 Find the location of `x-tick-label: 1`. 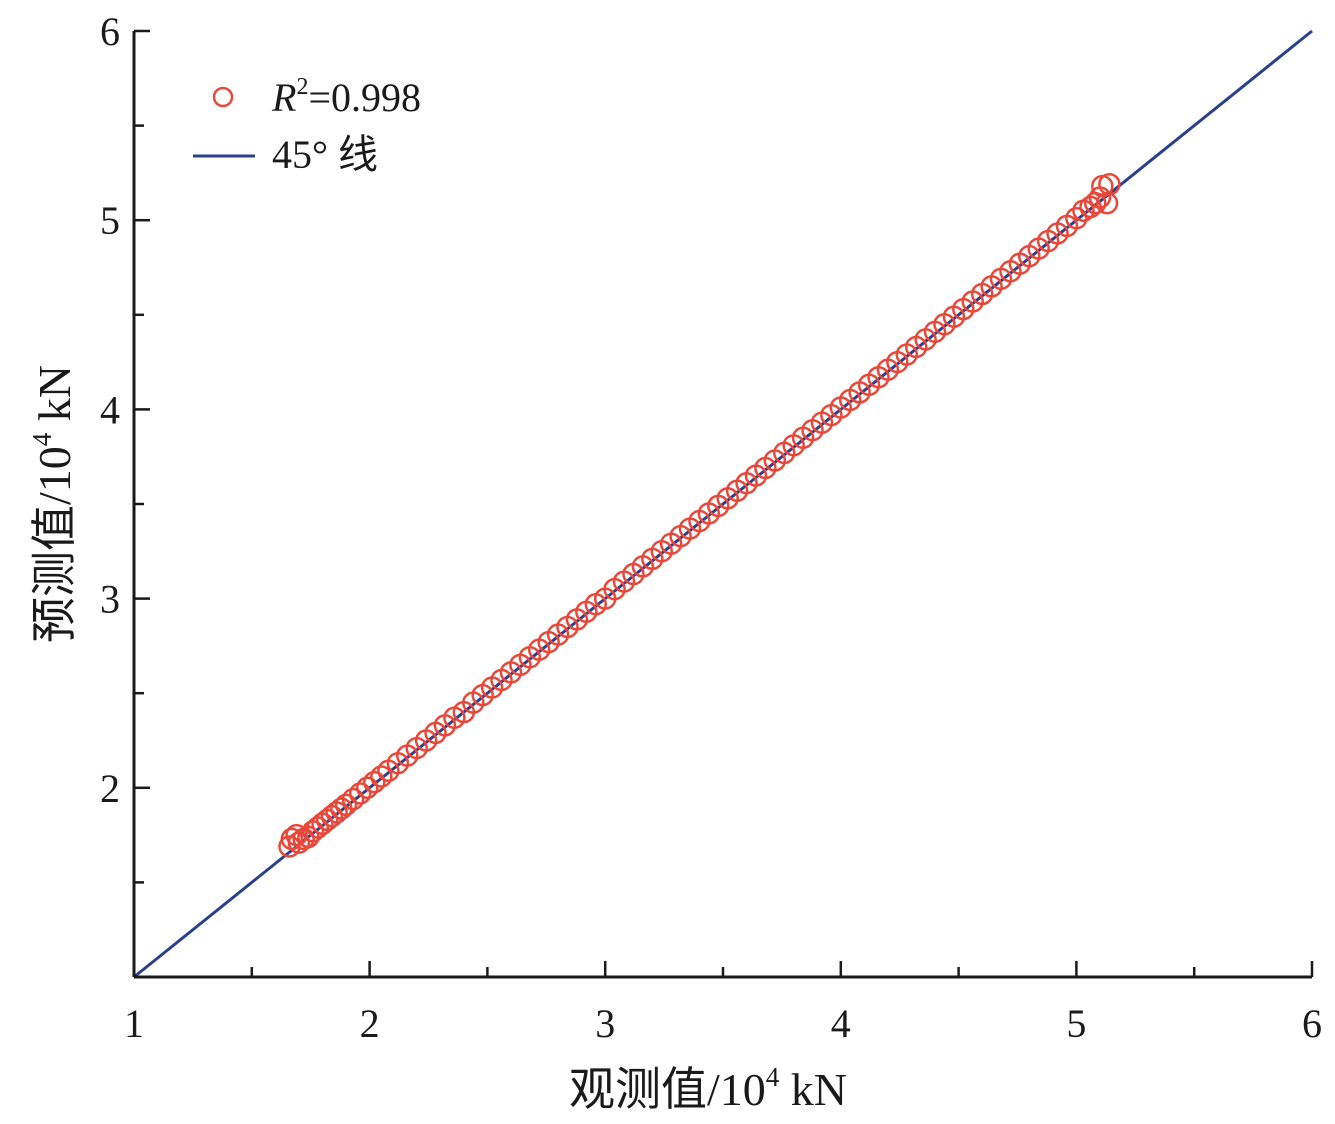

x-tick-label: 1 is located at coordinates (134, 1023).